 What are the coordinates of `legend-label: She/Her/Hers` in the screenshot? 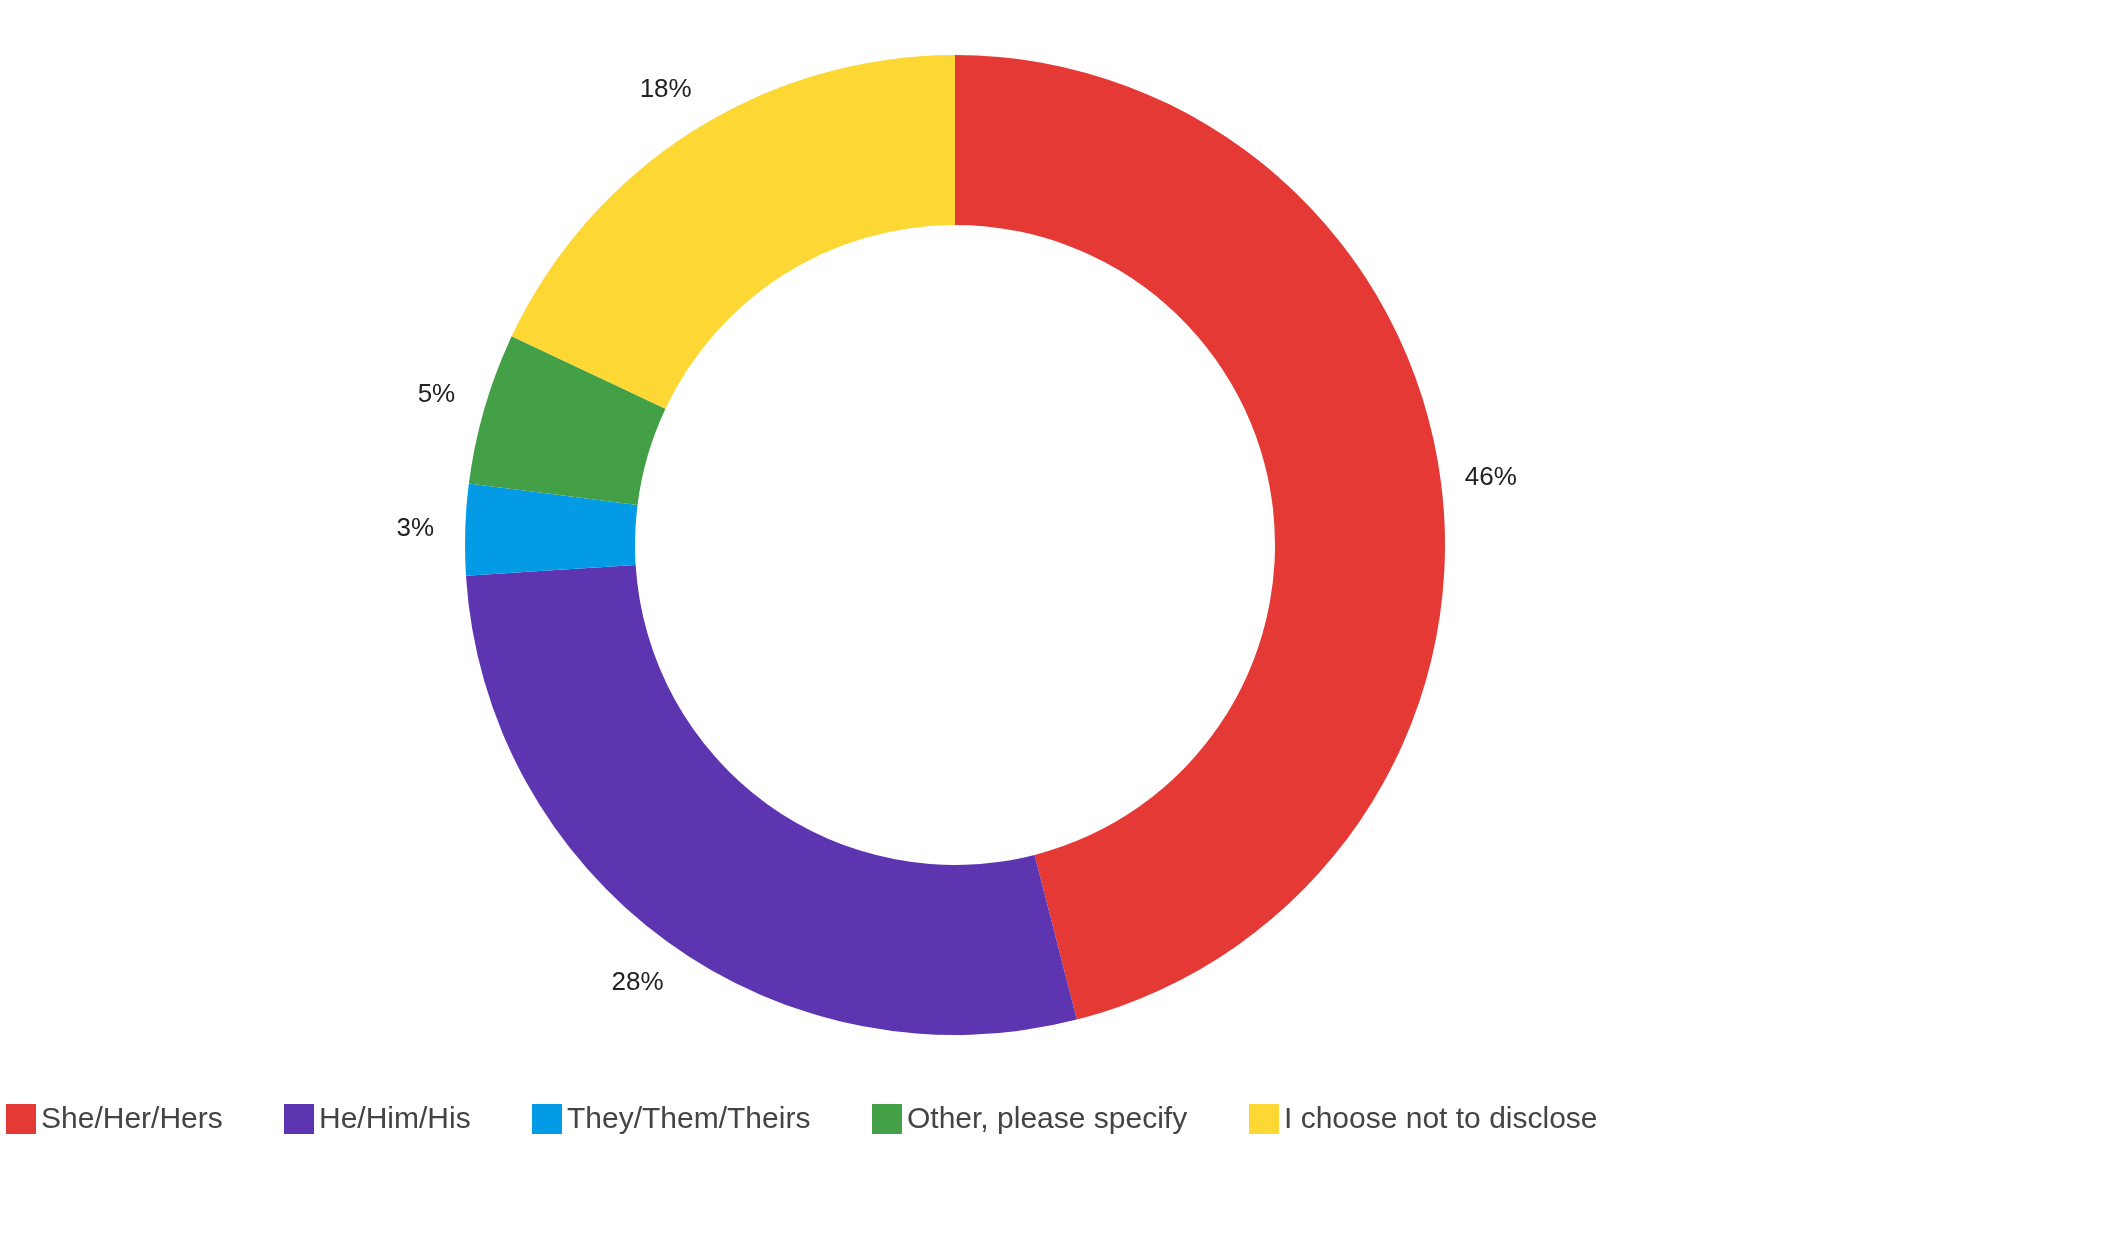 It's located at (132, 1117).